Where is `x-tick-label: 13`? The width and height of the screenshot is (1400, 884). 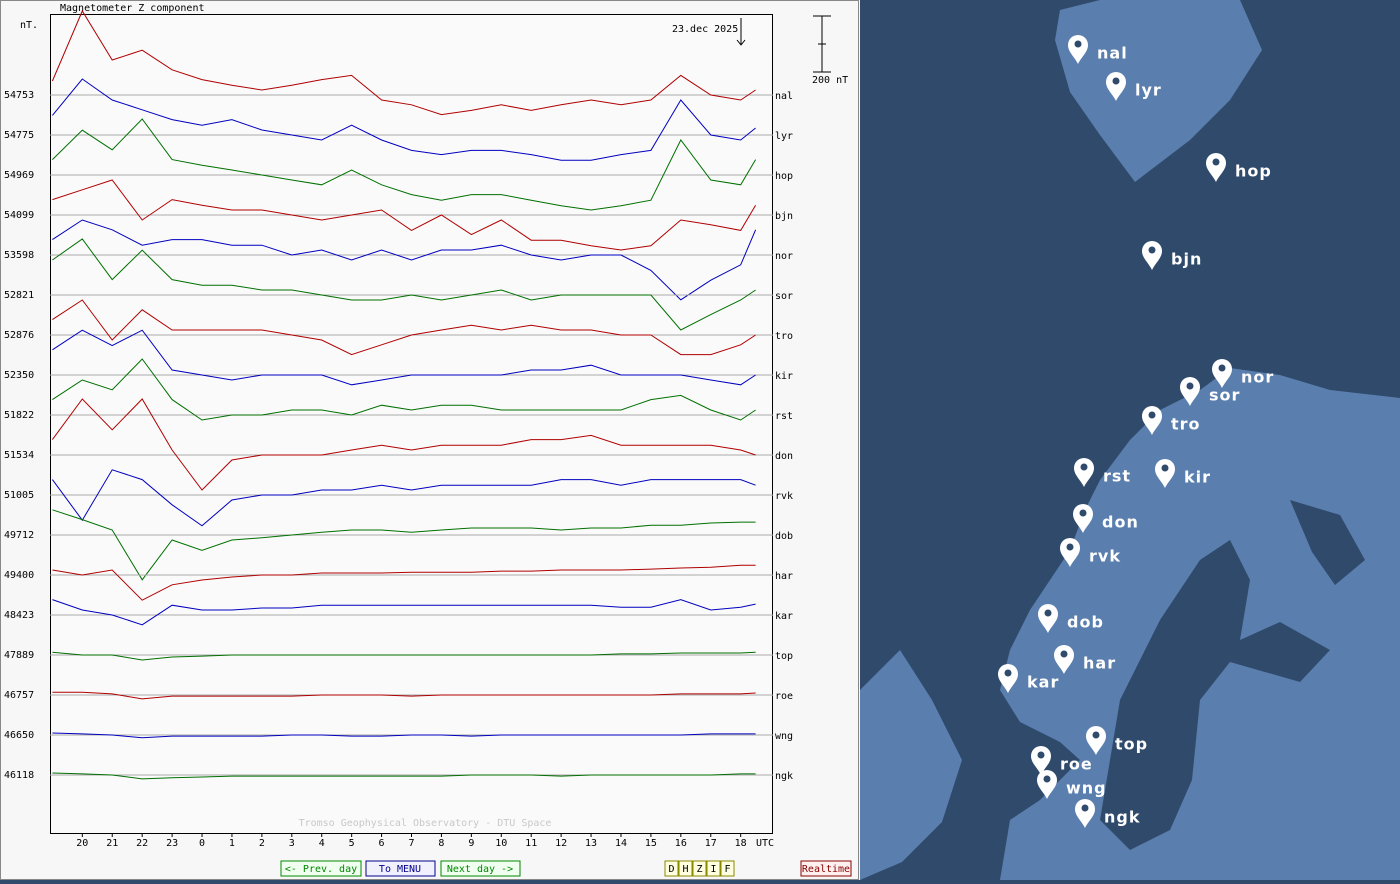 x-tick-label: 13 is located at coordinates (591, 843).